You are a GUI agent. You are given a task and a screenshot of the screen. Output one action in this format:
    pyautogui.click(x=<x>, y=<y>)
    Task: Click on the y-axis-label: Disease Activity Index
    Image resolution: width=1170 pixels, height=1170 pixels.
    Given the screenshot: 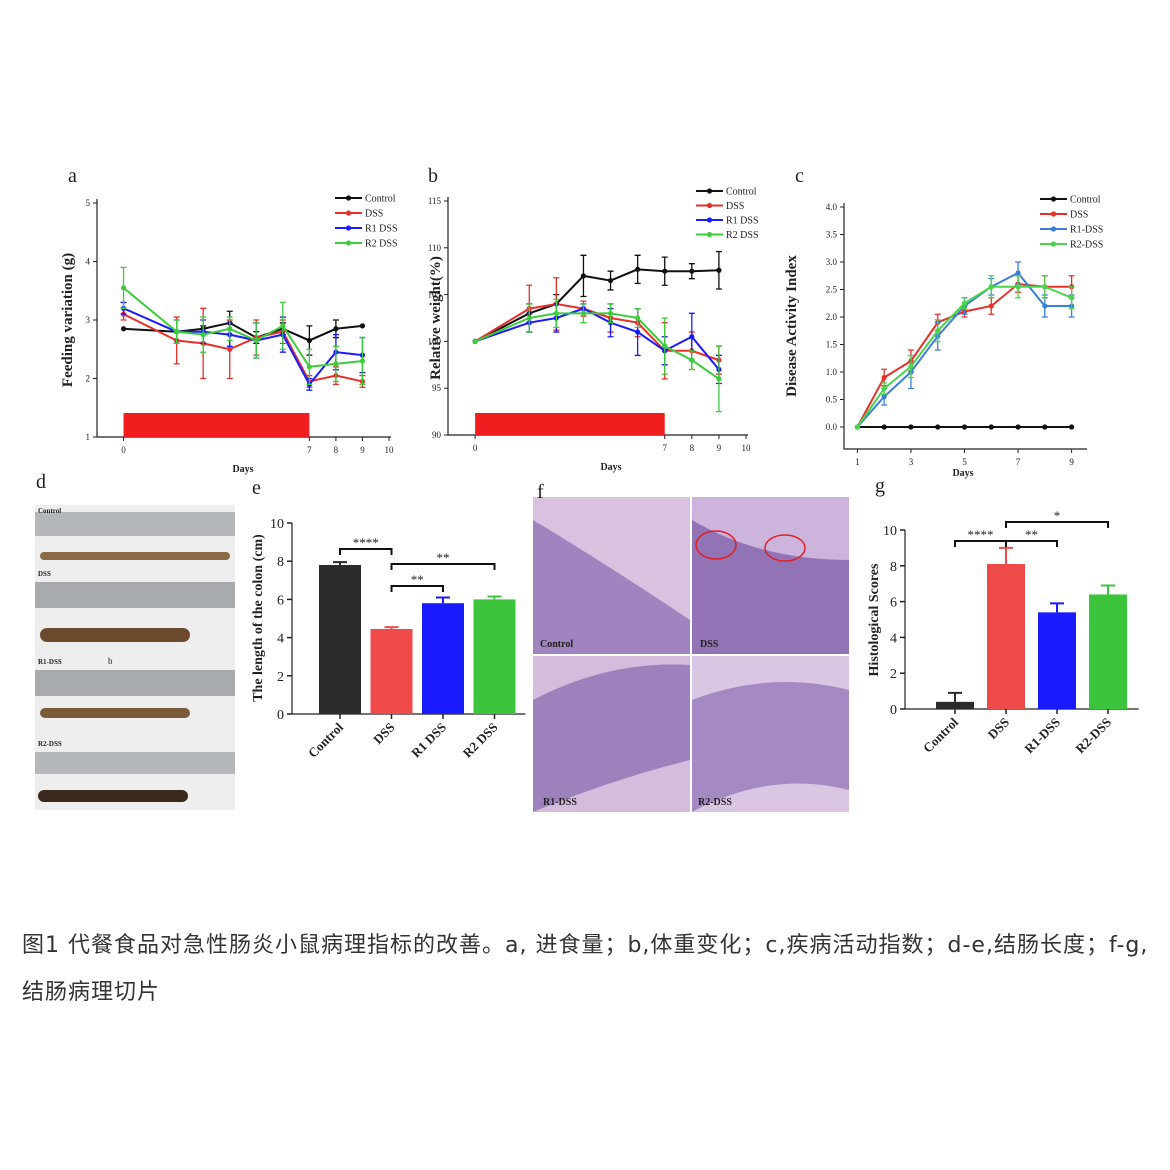 What is the action you would take?
    pyautogui.click(x=792, y=326)
    